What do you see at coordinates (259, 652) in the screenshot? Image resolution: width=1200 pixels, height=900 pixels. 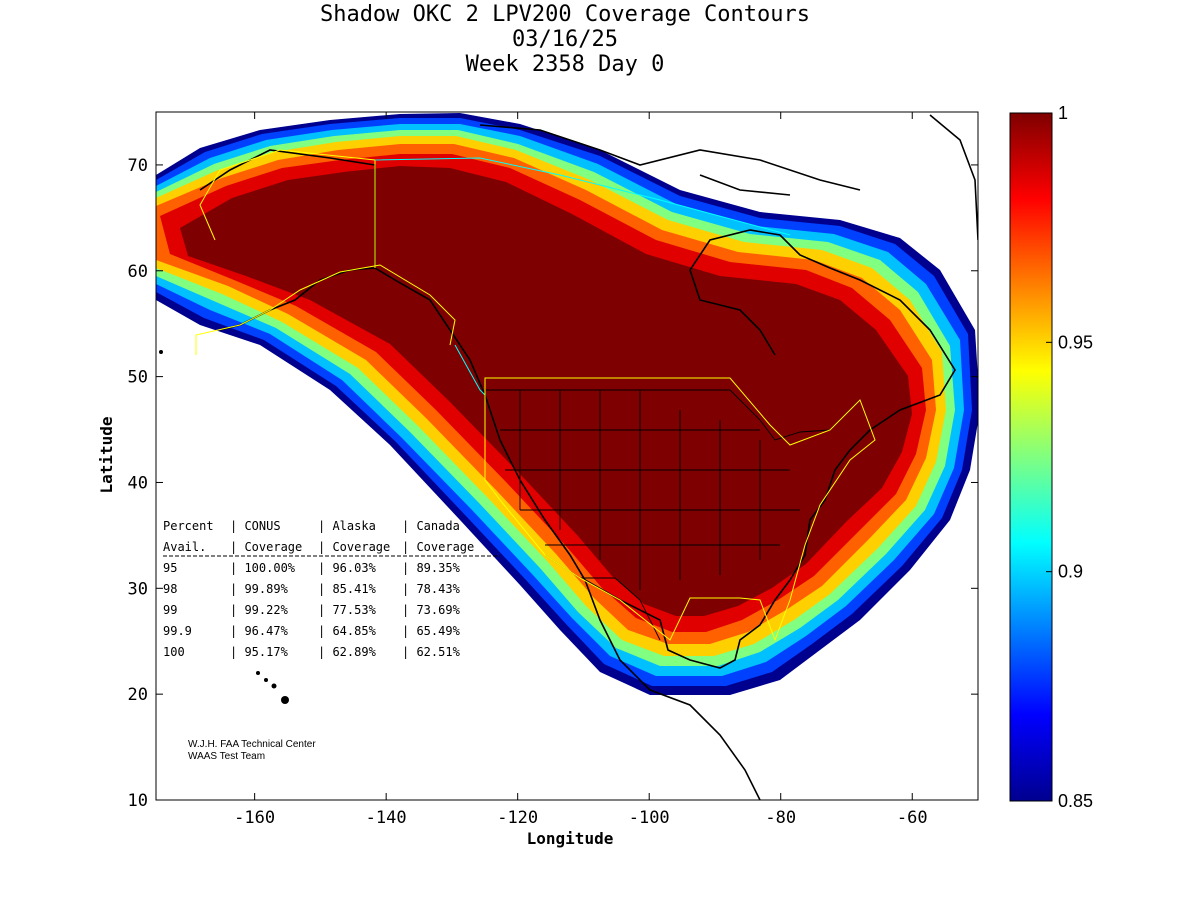 I see `table-cell: | 95.17%` at bounding box center [259, 652].